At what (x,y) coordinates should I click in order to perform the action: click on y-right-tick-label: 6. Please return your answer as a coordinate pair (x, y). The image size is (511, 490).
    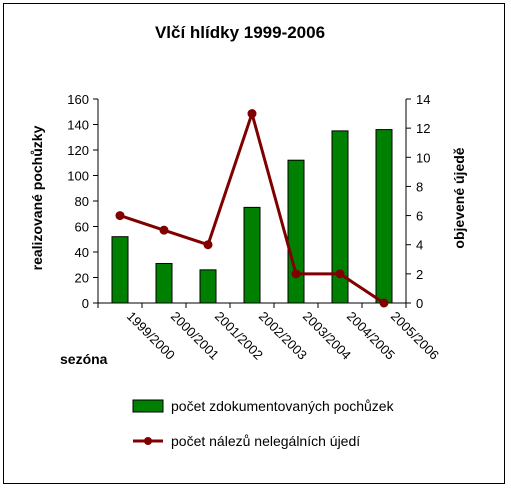
    Looking at the image, I should click on (419, 216).